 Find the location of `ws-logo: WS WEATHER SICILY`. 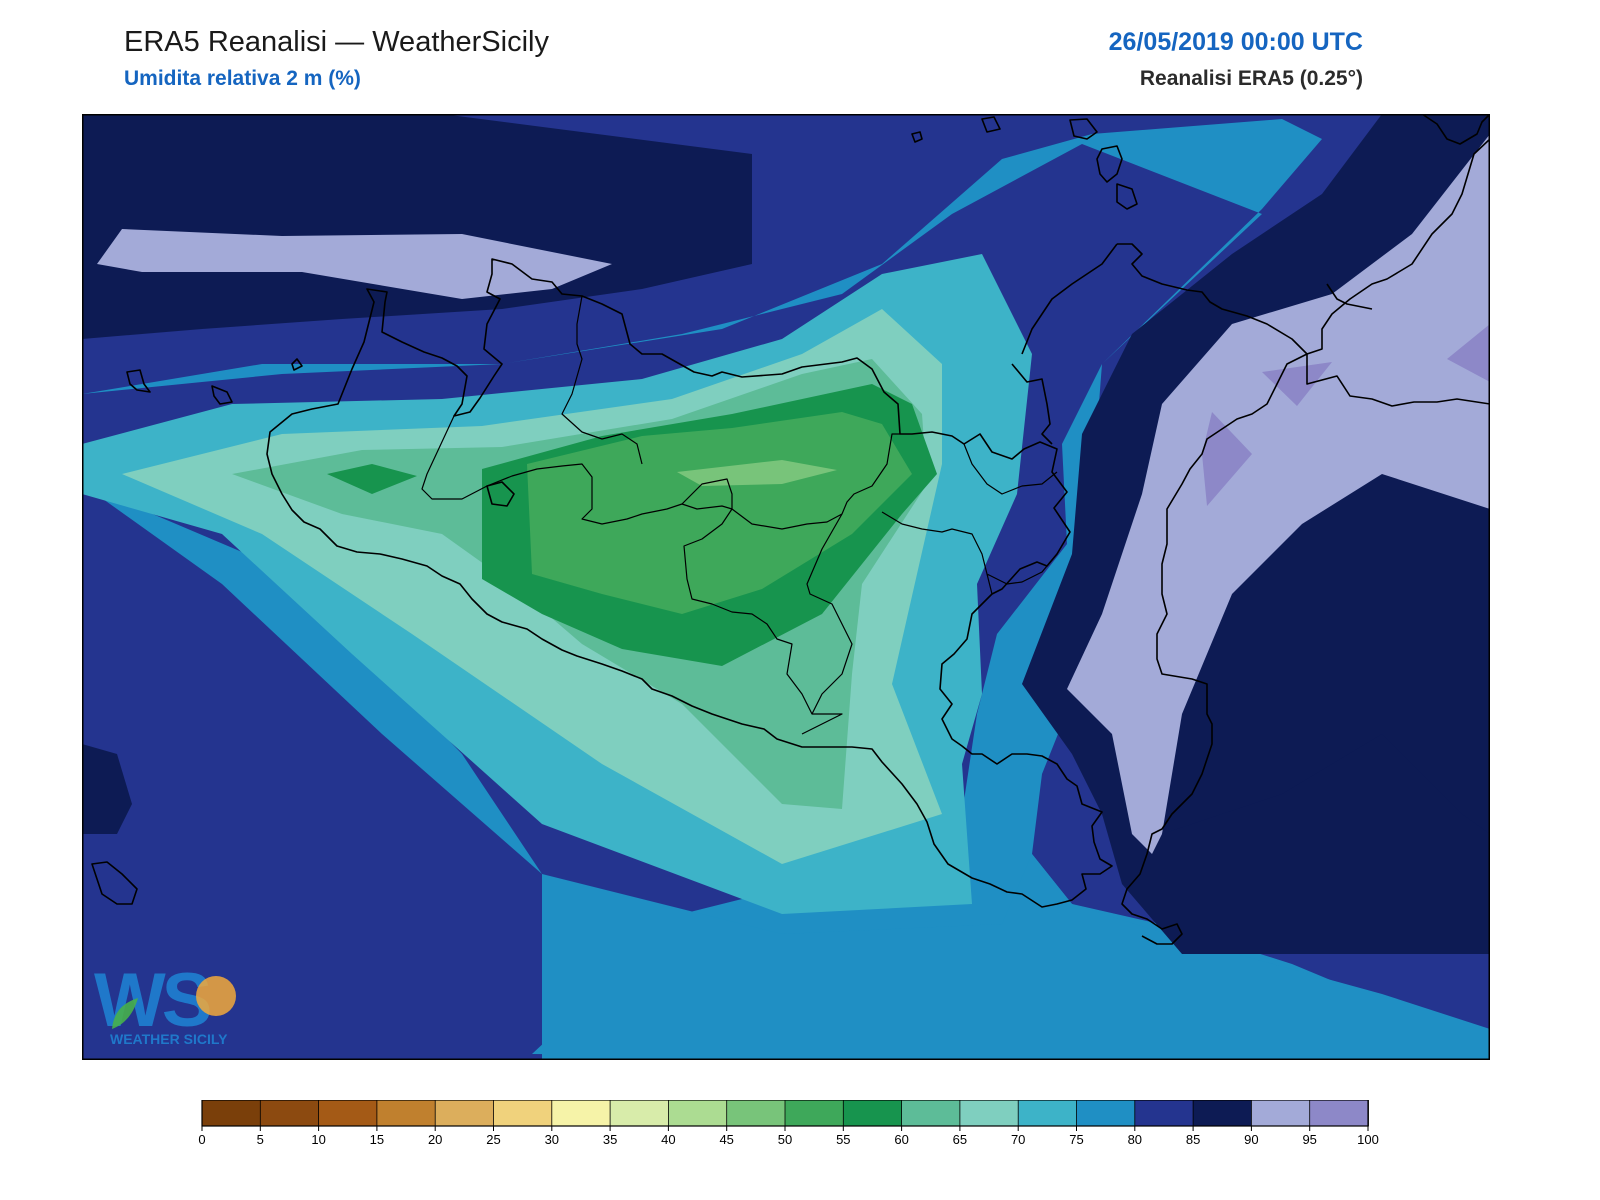

ws-logo: WS WEATHER SICILY is located at coordinates (165, 1002).